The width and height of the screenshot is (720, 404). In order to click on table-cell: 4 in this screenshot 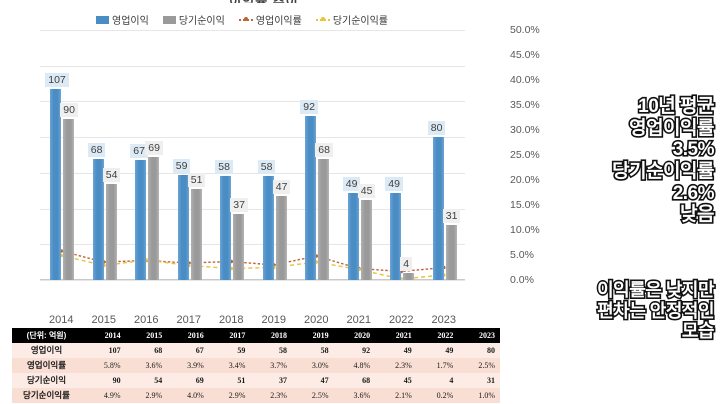, I will do `click(437, 380)`.